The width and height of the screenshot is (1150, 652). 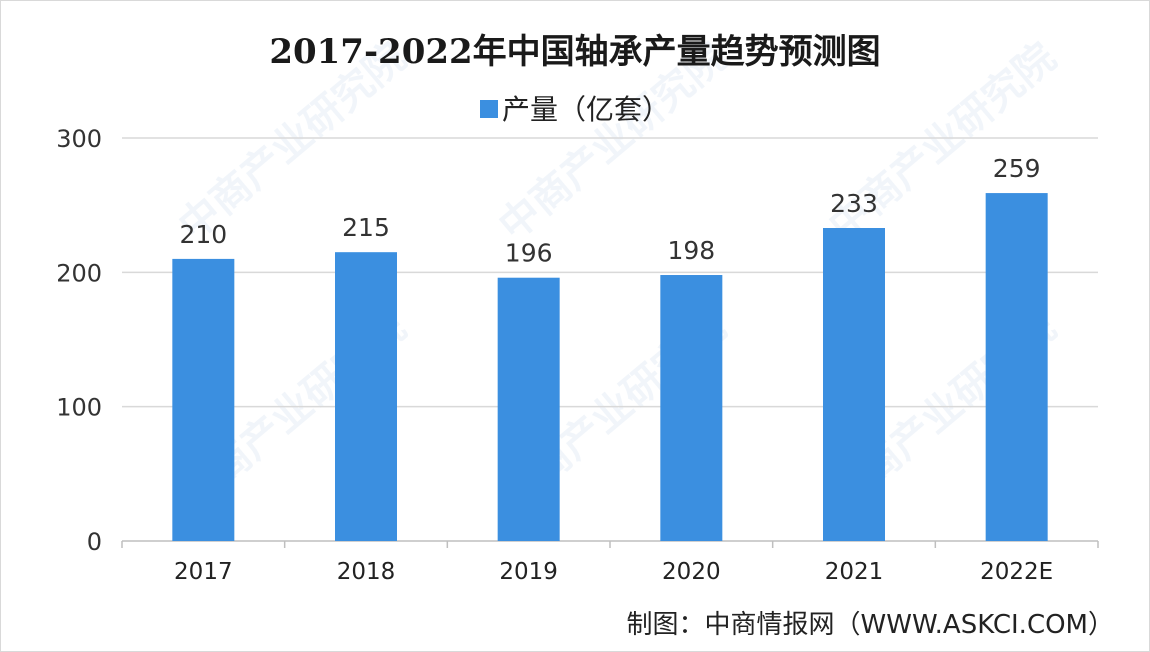 What do you see at coordinates (854, 572) in the screenshot?
I see `x-tick-label: 2021` at bounding box center [854, 572].